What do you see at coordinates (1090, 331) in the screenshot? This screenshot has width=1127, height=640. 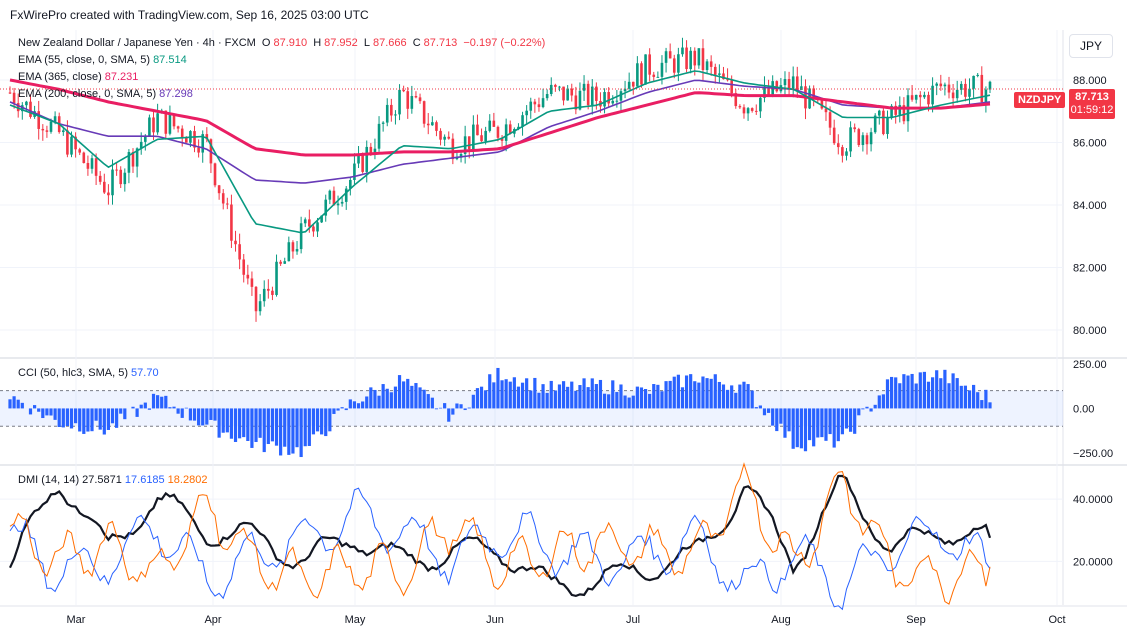 I see `price-tick-label: 80.000` at bounding box center [1090, 331].